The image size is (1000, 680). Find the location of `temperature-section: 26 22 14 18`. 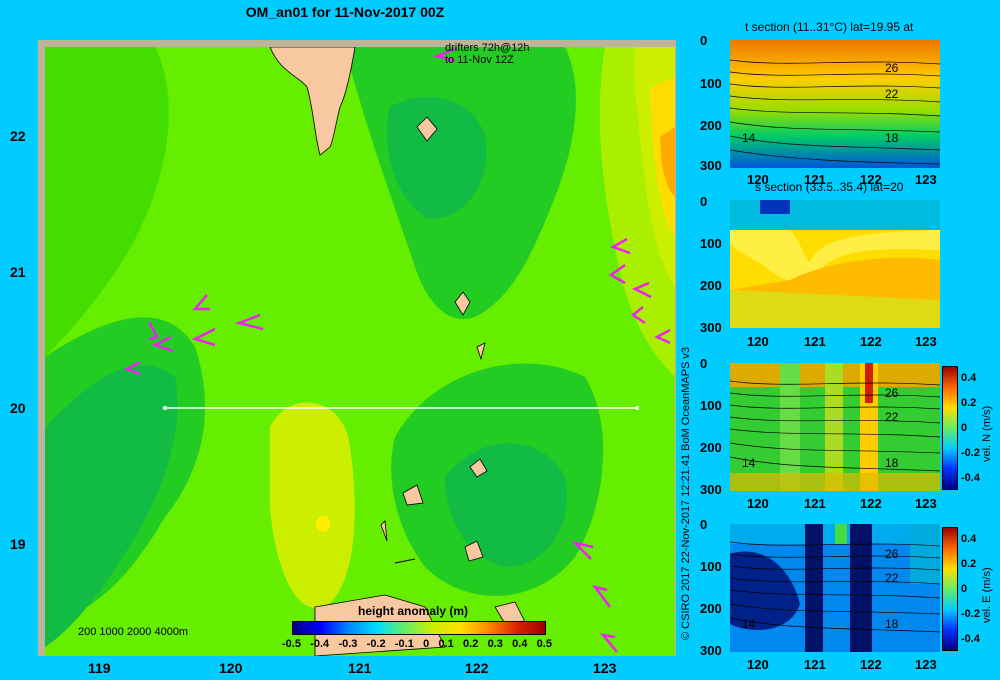

temperature-section: 26 22 14 18 is located at coordinates (835, 104).